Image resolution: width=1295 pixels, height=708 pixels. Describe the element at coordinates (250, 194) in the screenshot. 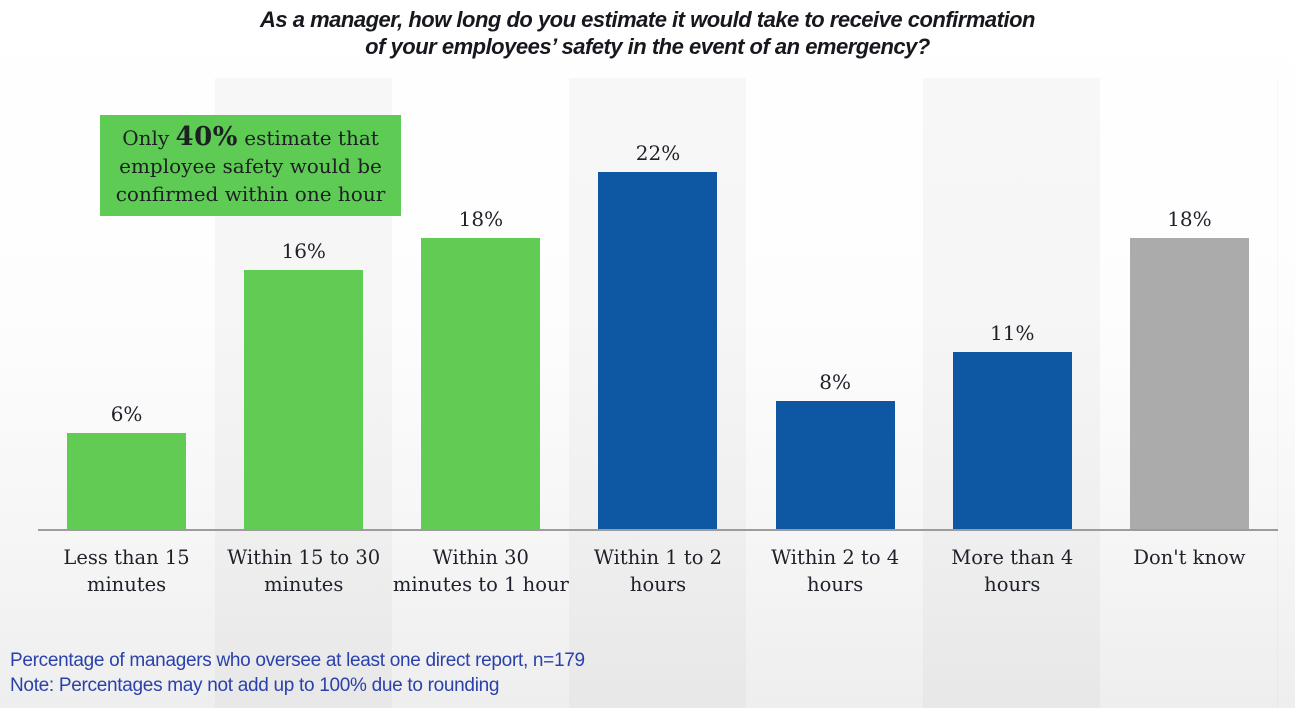

I see `callout-text-line-3: confirmed within one hour` at that location.